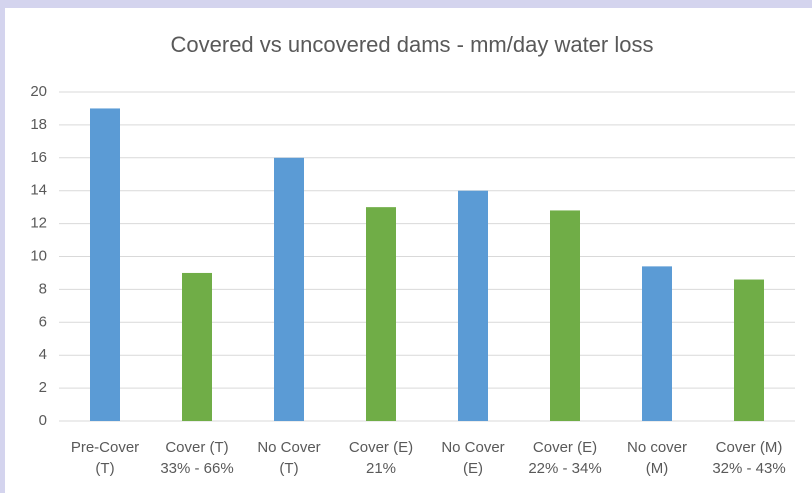  I want to click on x-tick-label: No cover, so click(657, 447).